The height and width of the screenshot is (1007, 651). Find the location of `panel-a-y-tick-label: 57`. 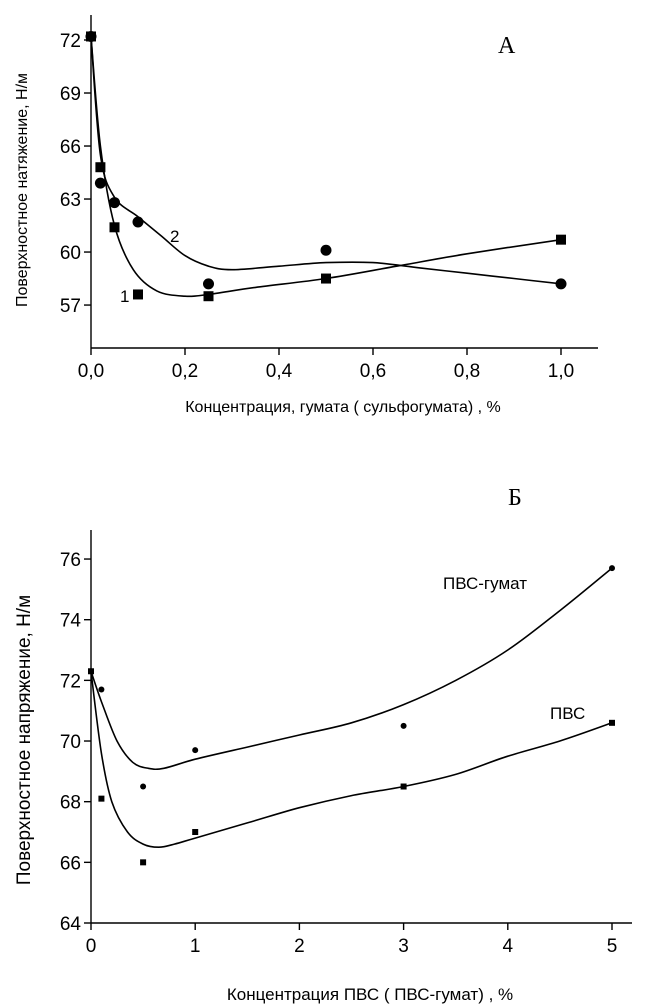

panel-a-y-tick-label: 57 is located at coordinates (70, 306).